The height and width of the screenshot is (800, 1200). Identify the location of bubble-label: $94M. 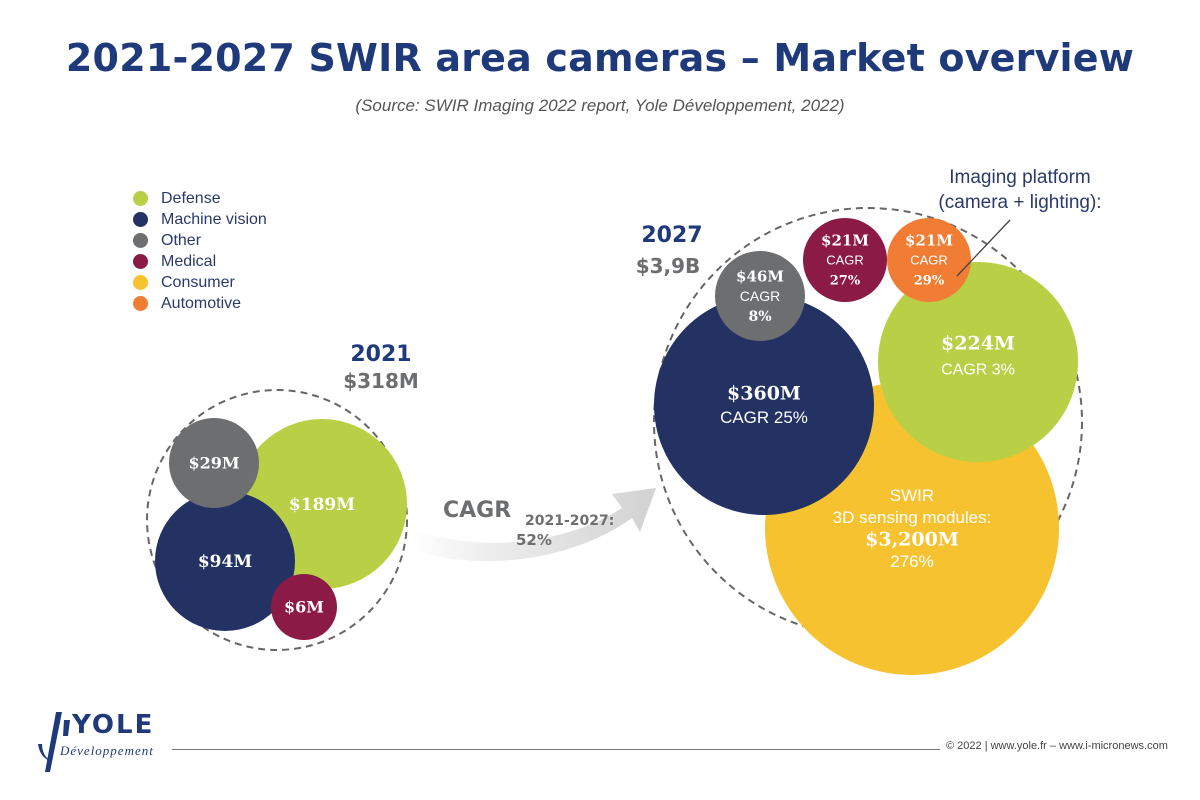
(225, 562).